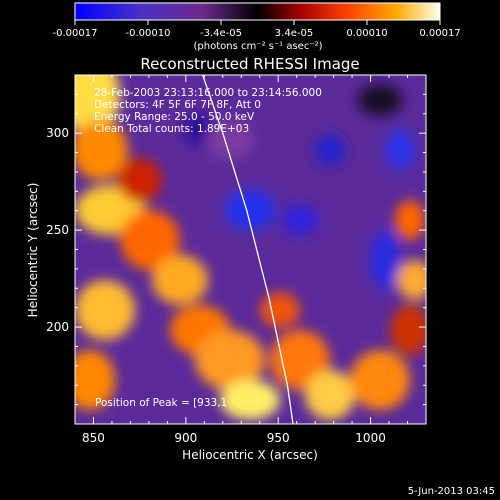  I want to click on y-tick-label: 250, so click(57, 230).